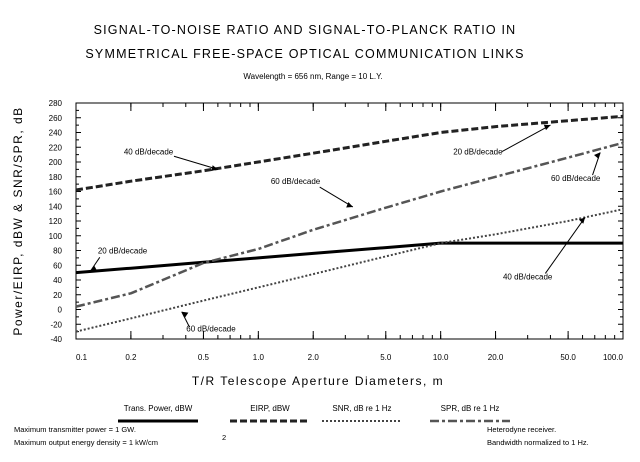  What do you see at coordinates (56, 192) in the screenshot?
I see `y-tick-label: 160` at bounding box center [56, 192].